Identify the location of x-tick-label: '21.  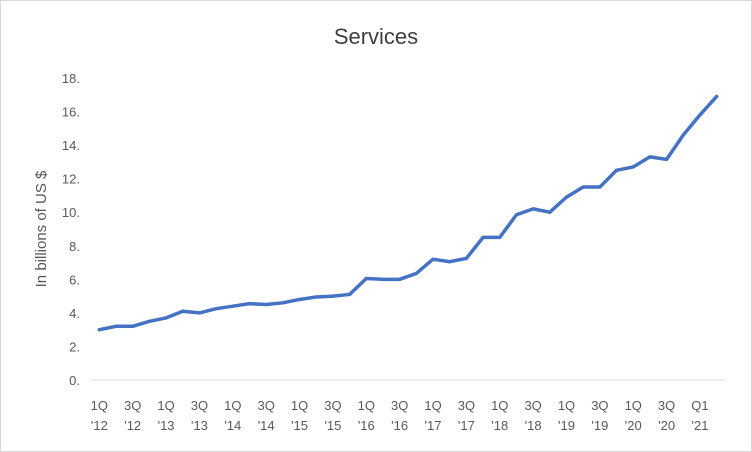
(699, 425).